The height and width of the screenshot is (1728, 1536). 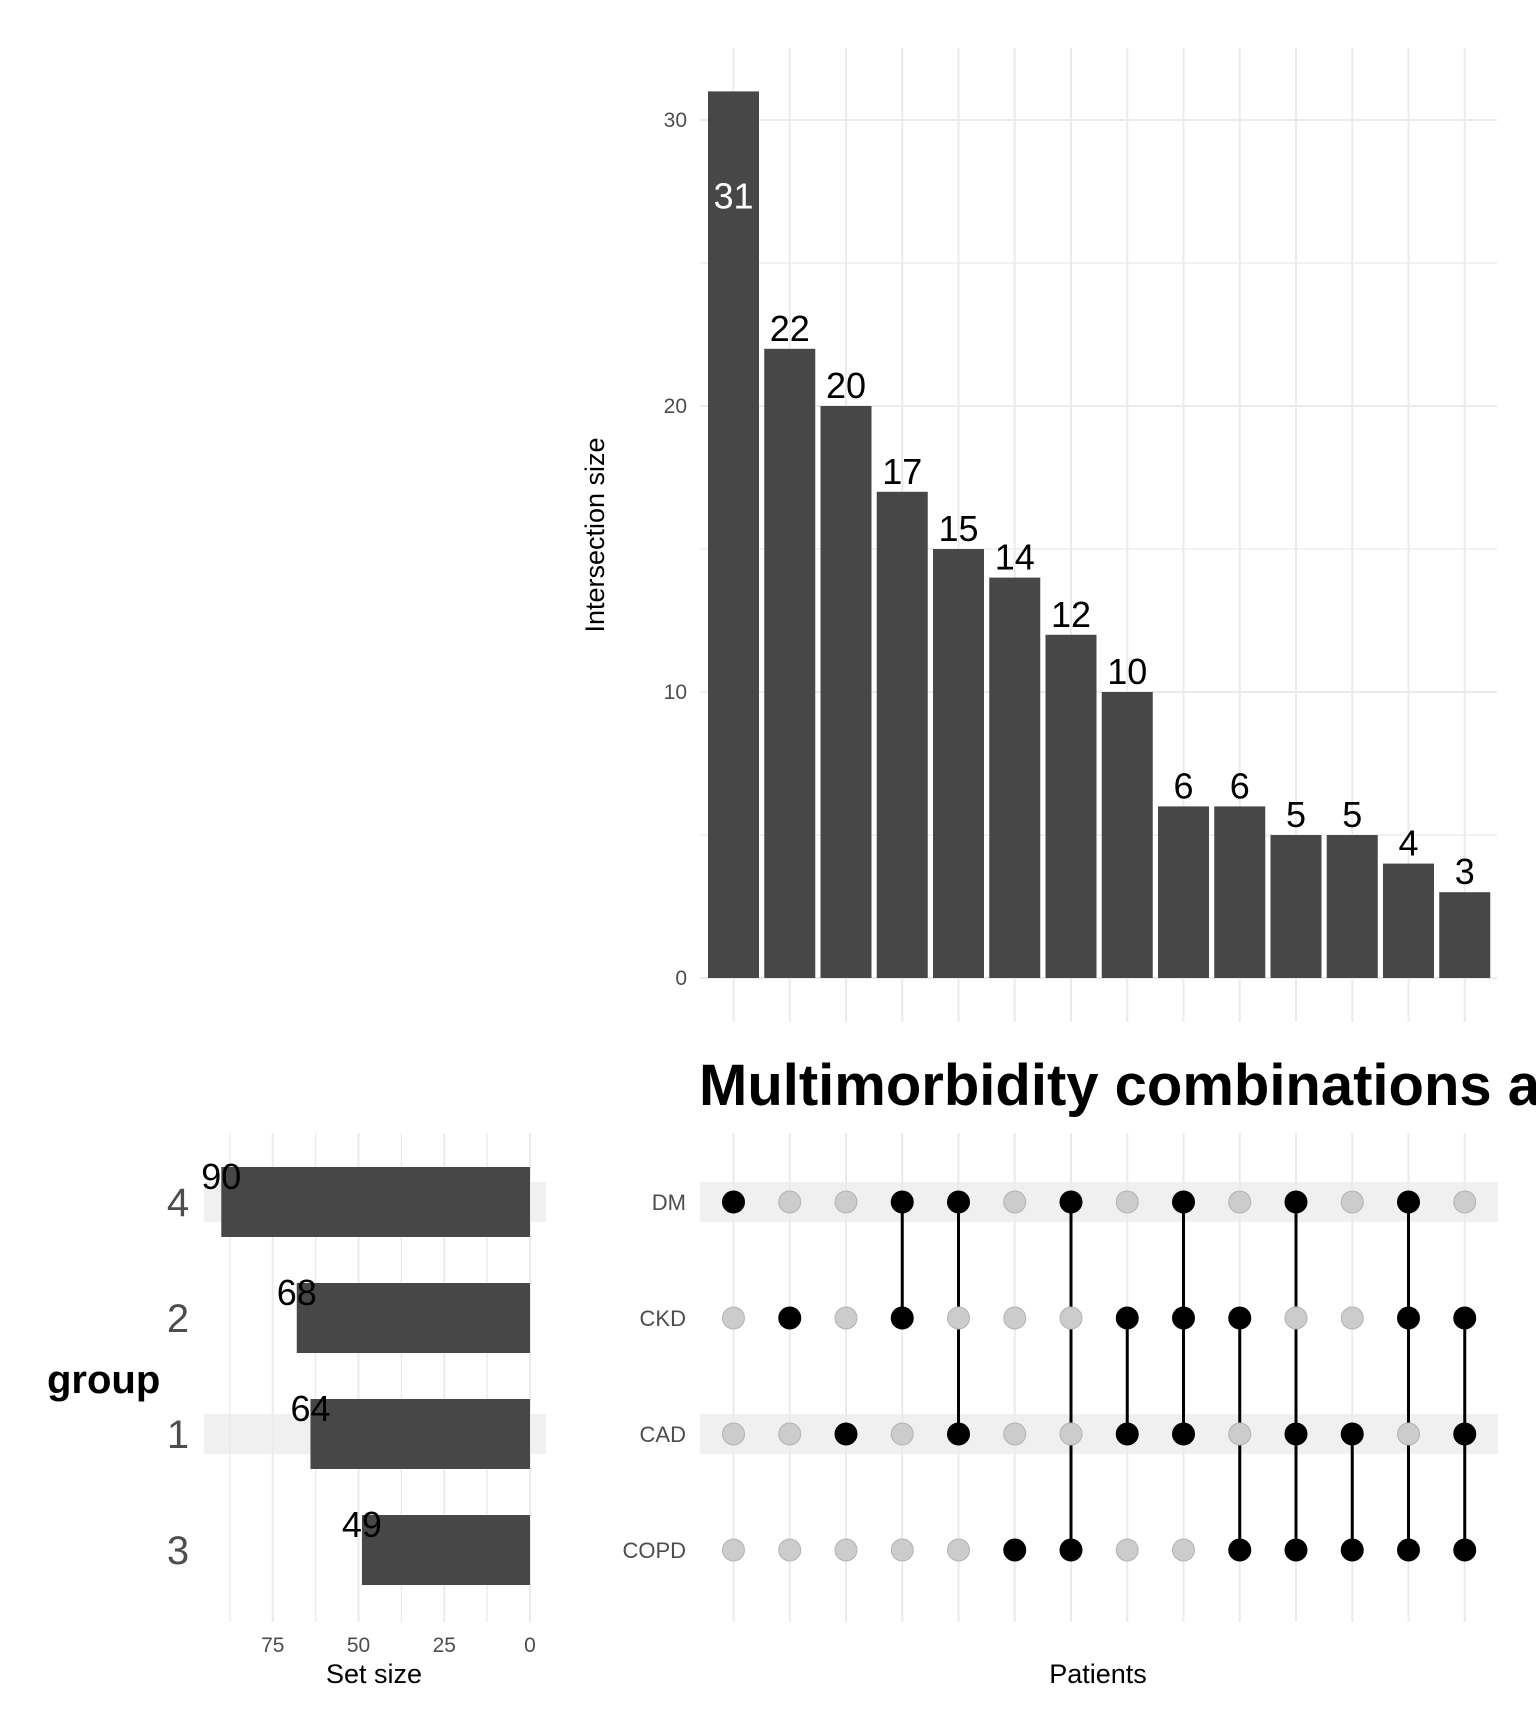 I want to click on group-label: 4, so click(x=178, y=1203).